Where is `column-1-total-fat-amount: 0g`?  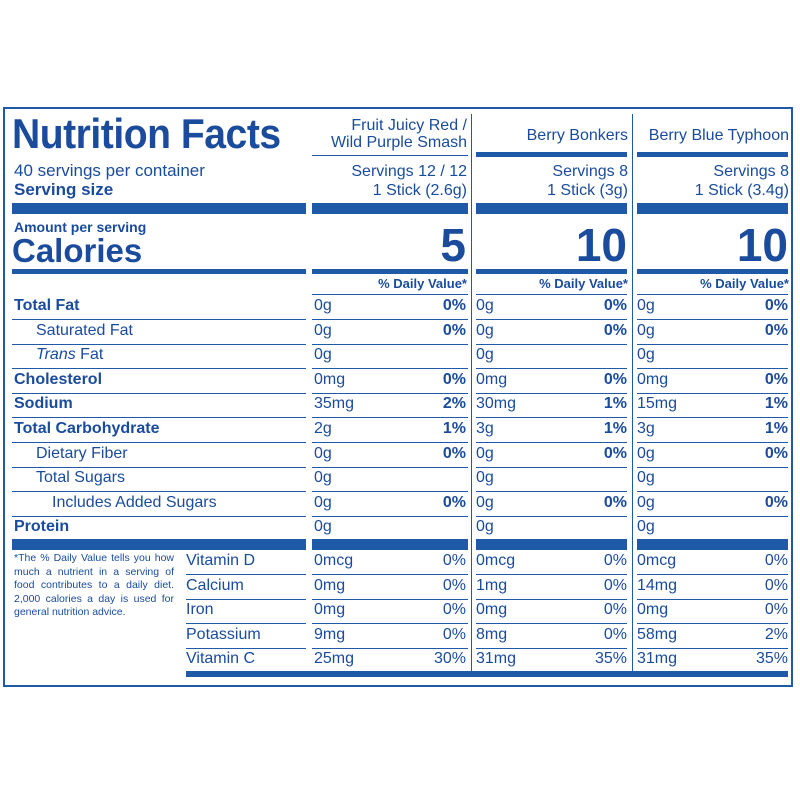 column-1-total-fat-amount: 0g is located at coordinates (323, 305).